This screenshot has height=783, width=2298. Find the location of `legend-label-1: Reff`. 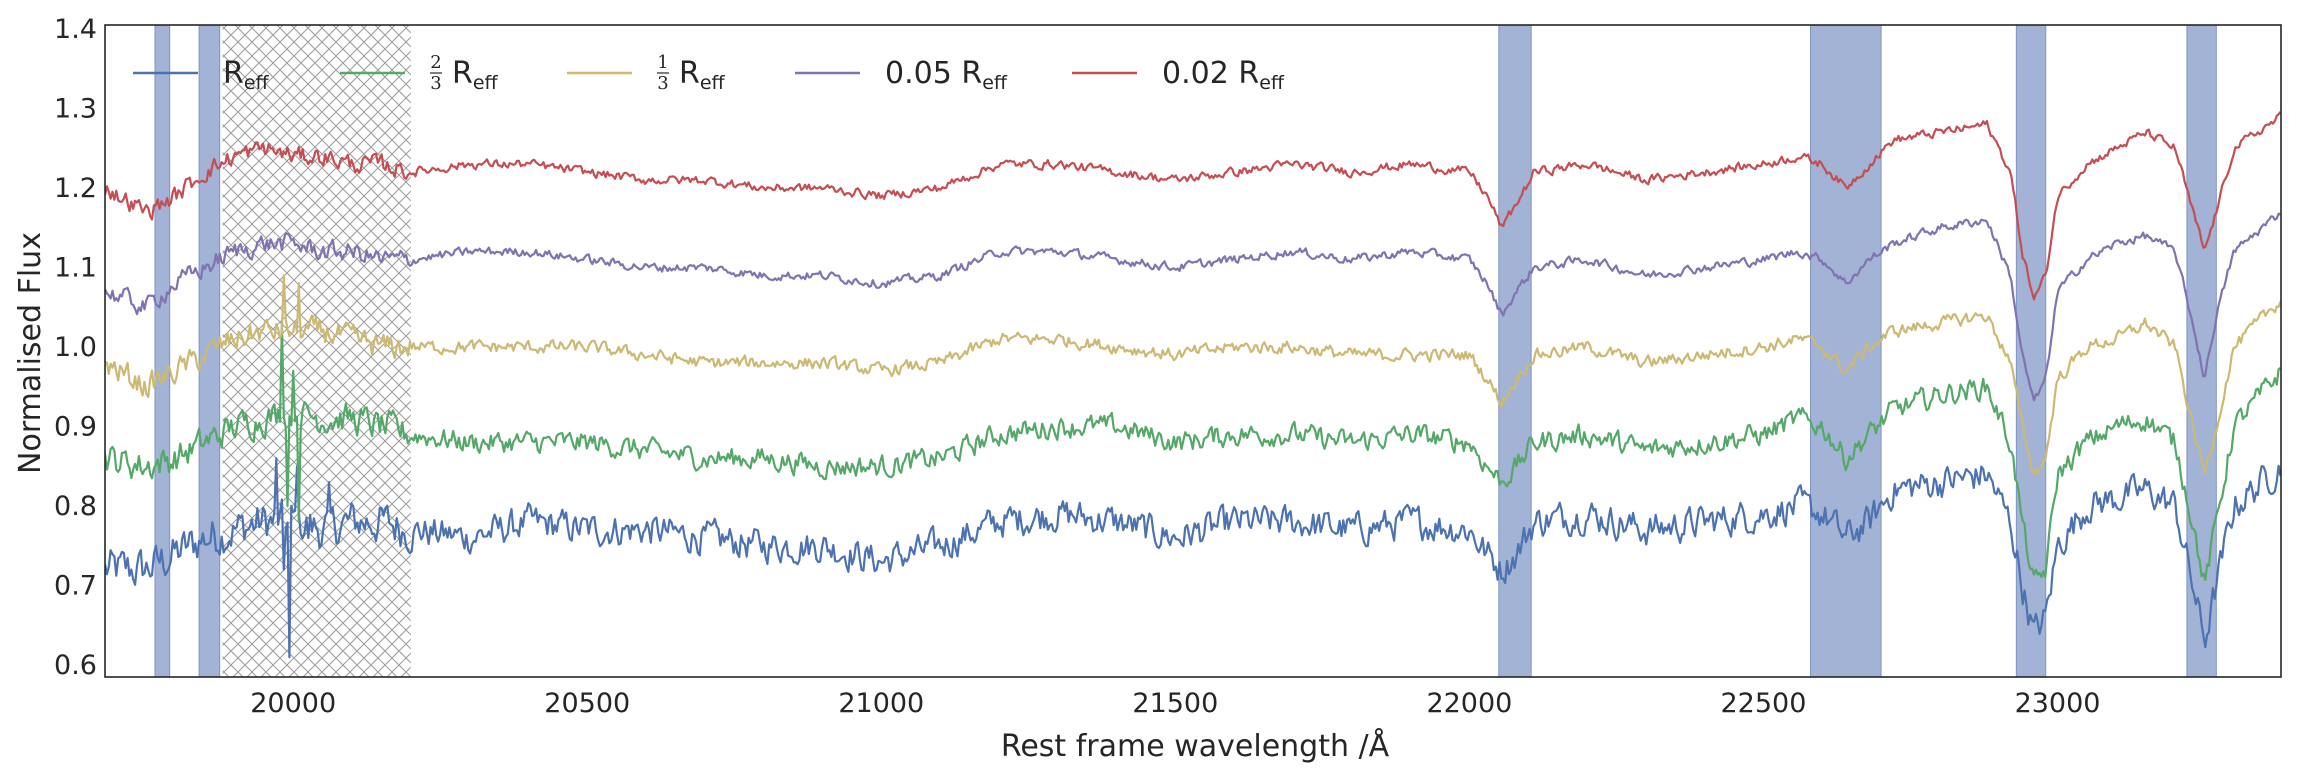

legend-label-1: Reff is located at coordinates (475, 75).